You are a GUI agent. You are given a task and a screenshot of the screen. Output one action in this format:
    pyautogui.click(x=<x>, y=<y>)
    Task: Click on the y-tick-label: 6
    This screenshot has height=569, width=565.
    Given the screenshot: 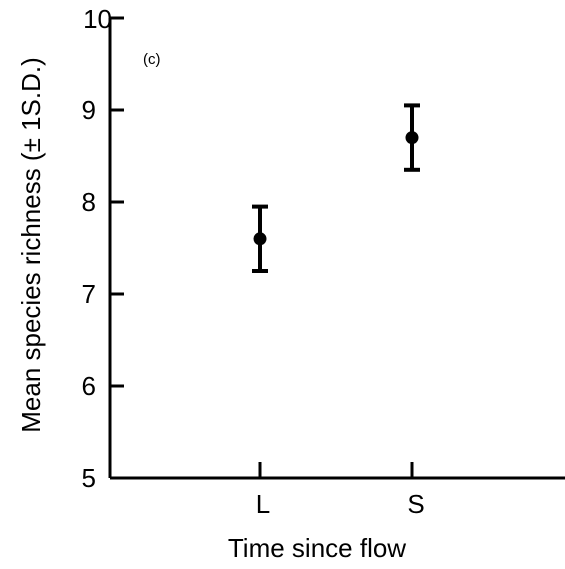 What is the action you would take?
    pyautogui.click(x=89, y=386)
    